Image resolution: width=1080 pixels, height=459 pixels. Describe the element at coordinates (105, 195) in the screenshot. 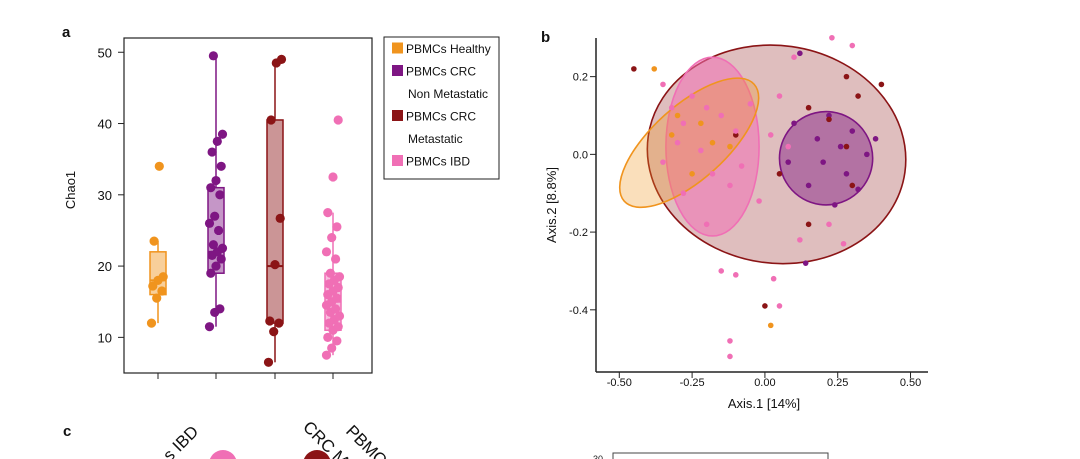

I see `y-tick-label: 30` at that location.